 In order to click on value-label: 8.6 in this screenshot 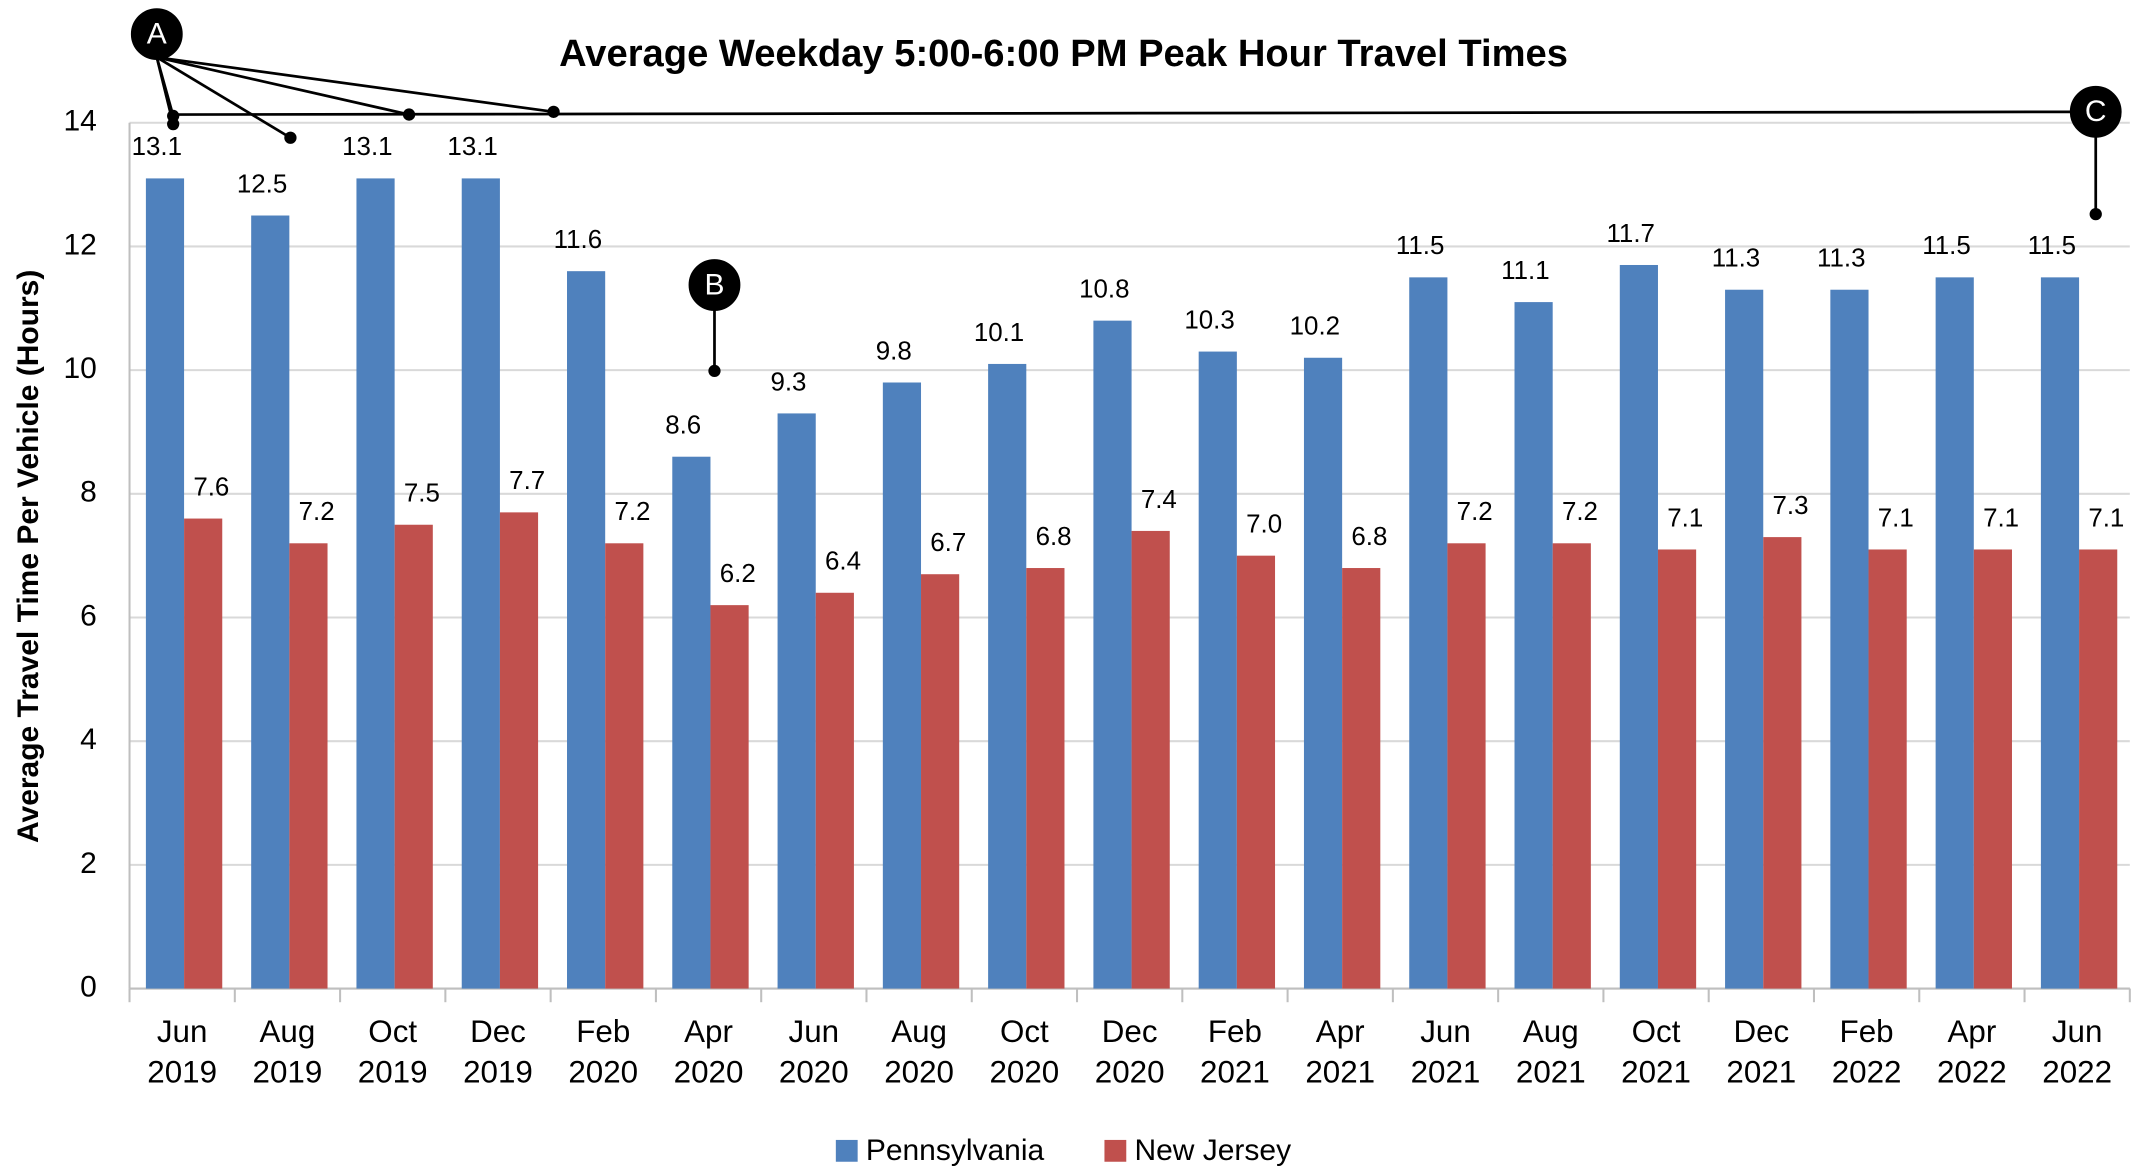, I will do `click(683, 426)`.